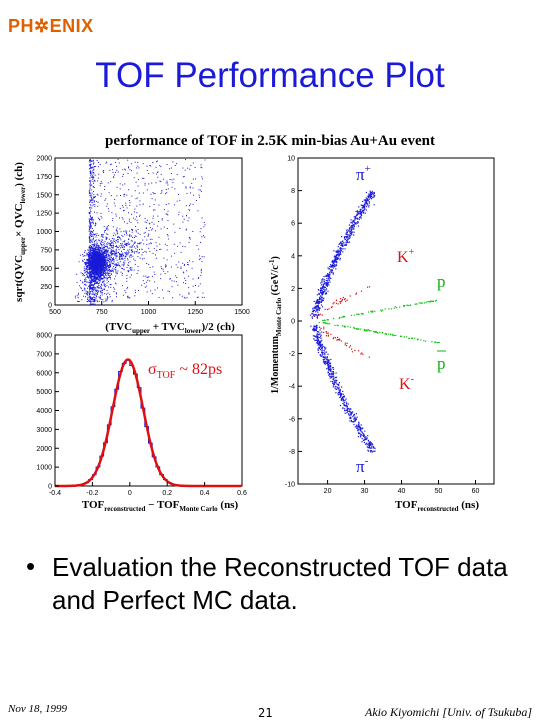 This screenshot has height=720, width=540. I want to click on scatter-points, so click(140, 232).